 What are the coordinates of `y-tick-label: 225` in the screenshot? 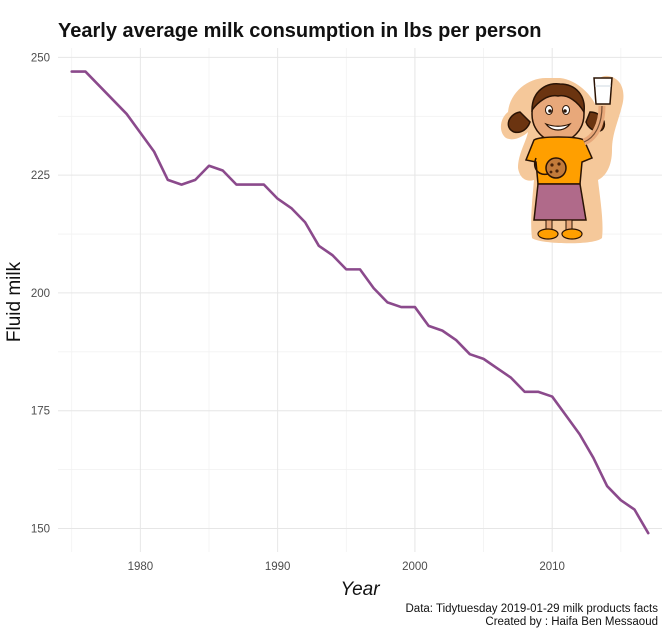 It's located at (40, 176).